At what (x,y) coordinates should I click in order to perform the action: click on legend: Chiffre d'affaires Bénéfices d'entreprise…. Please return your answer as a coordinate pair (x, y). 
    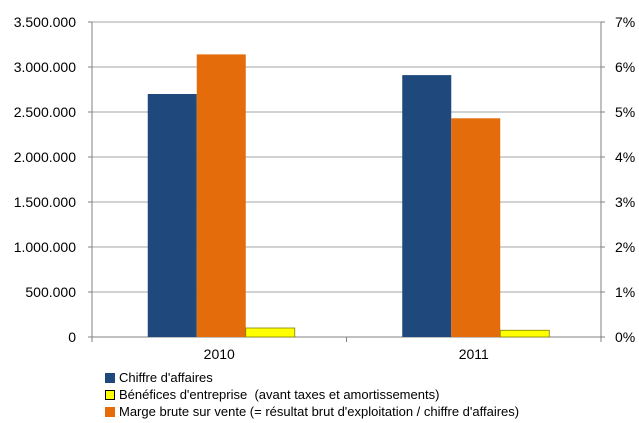
    Looking at the image, I should click on (312, 394).